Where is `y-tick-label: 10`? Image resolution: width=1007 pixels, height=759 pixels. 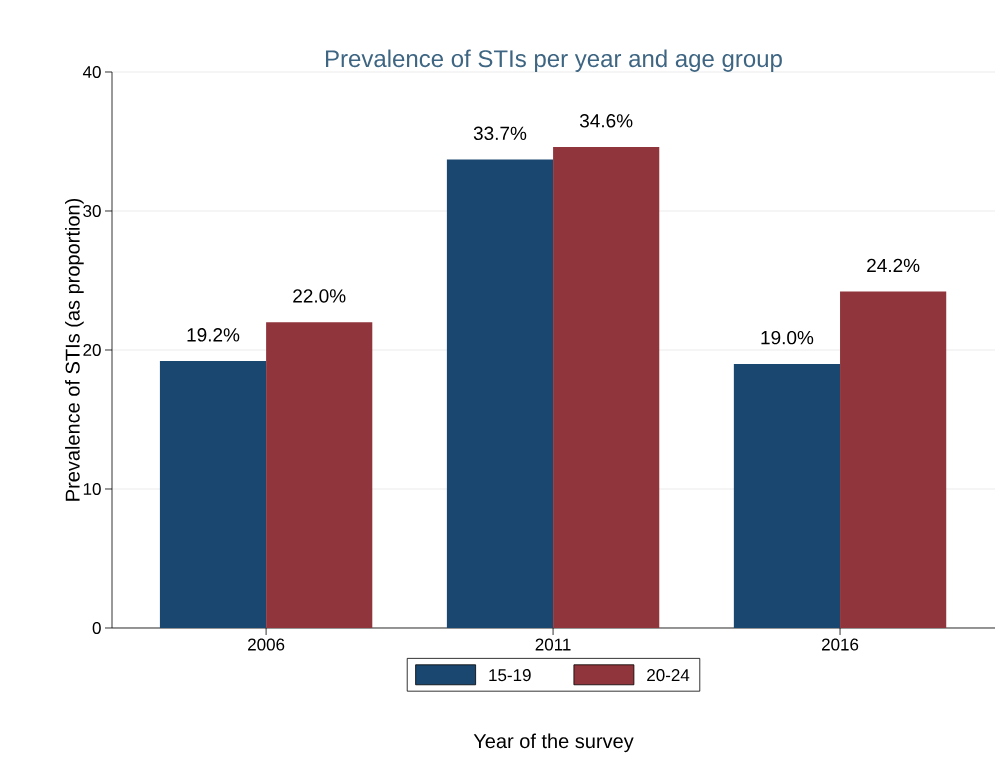 y-tick-label: 10 is located at coordinates (92, 489).